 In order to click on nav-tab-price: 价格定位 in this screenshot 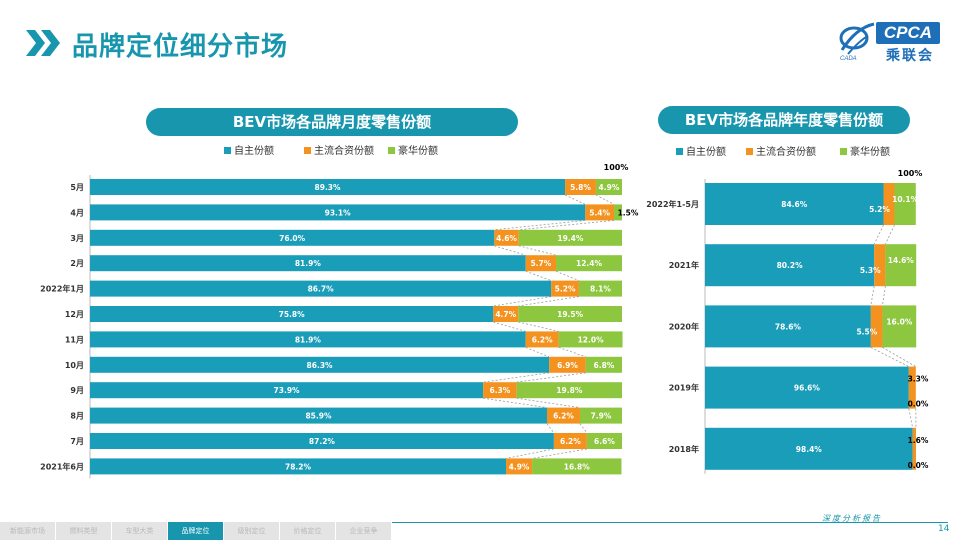, I will do `click(308, 531)`.